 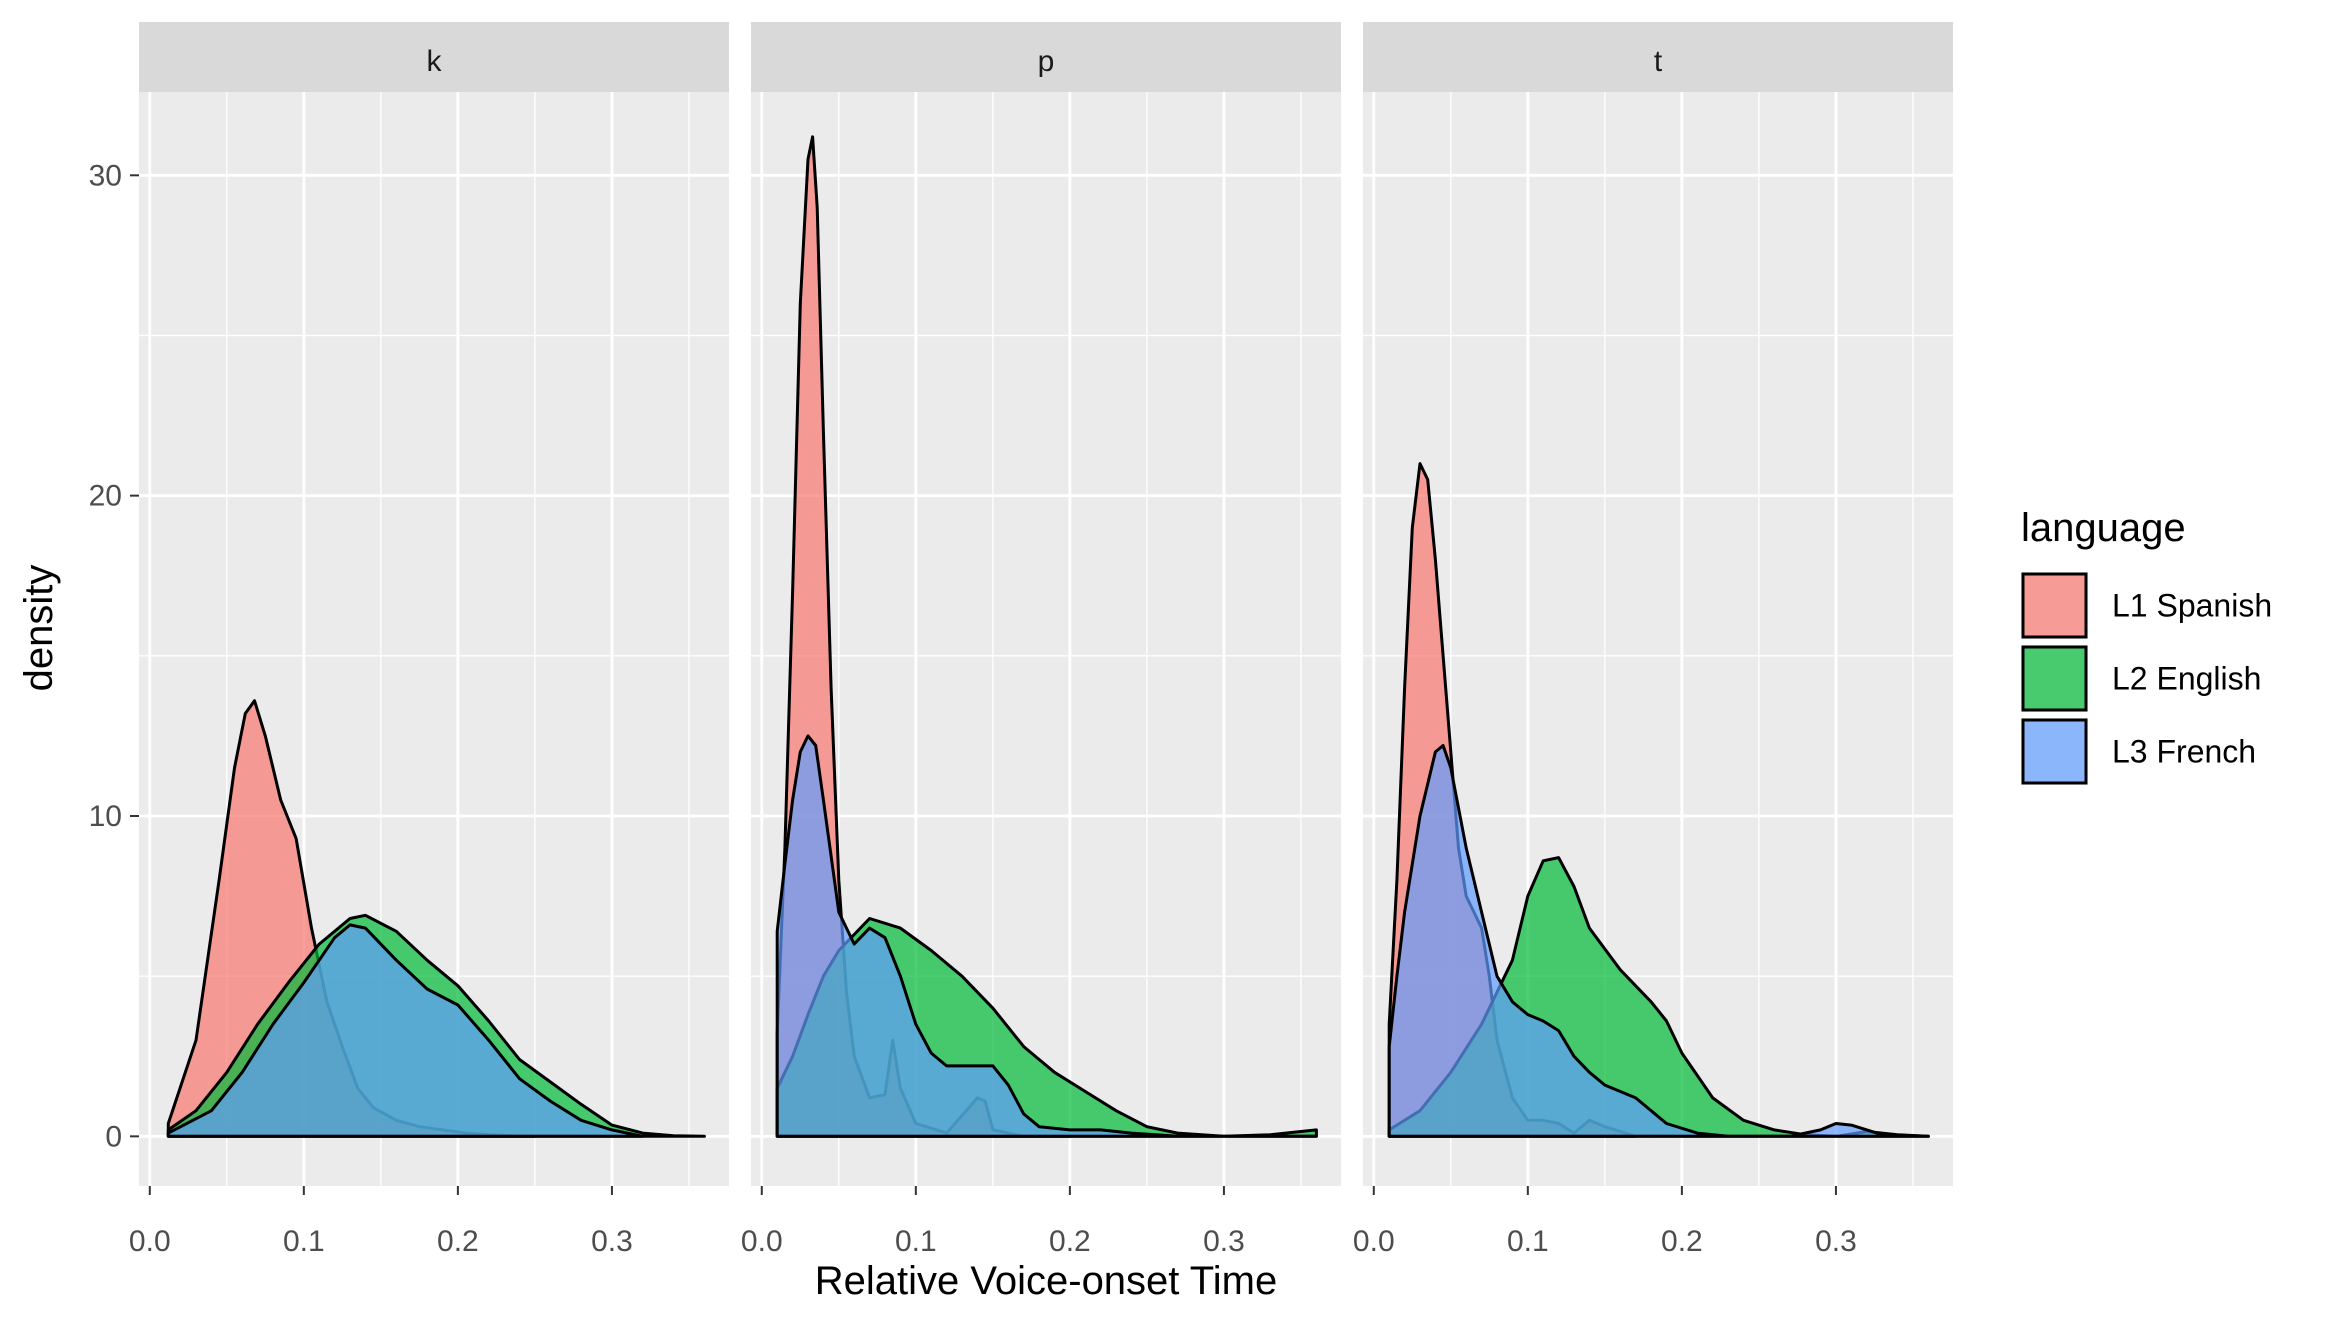 What do you see at coordinates (2184, 752) in the screenshot?
I see `legend-label-l3-french: L3 French` at bounding box center [2184, 752].